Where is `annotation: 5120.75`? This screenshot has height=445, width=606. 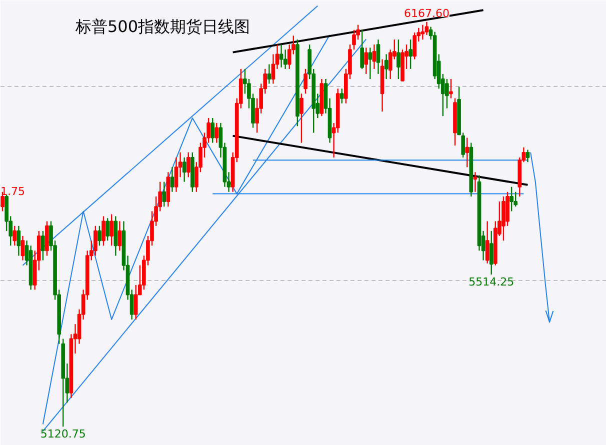
annotation: 5120.75 is located at coordinates (63, 434).